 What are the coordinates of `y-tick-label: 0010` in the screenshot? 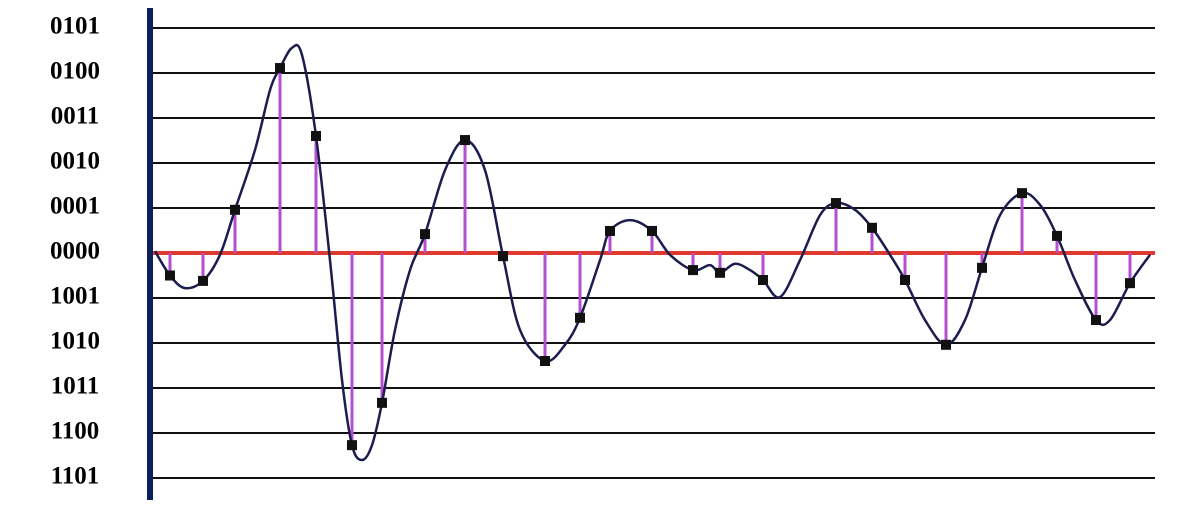 It's located at (75, 161).